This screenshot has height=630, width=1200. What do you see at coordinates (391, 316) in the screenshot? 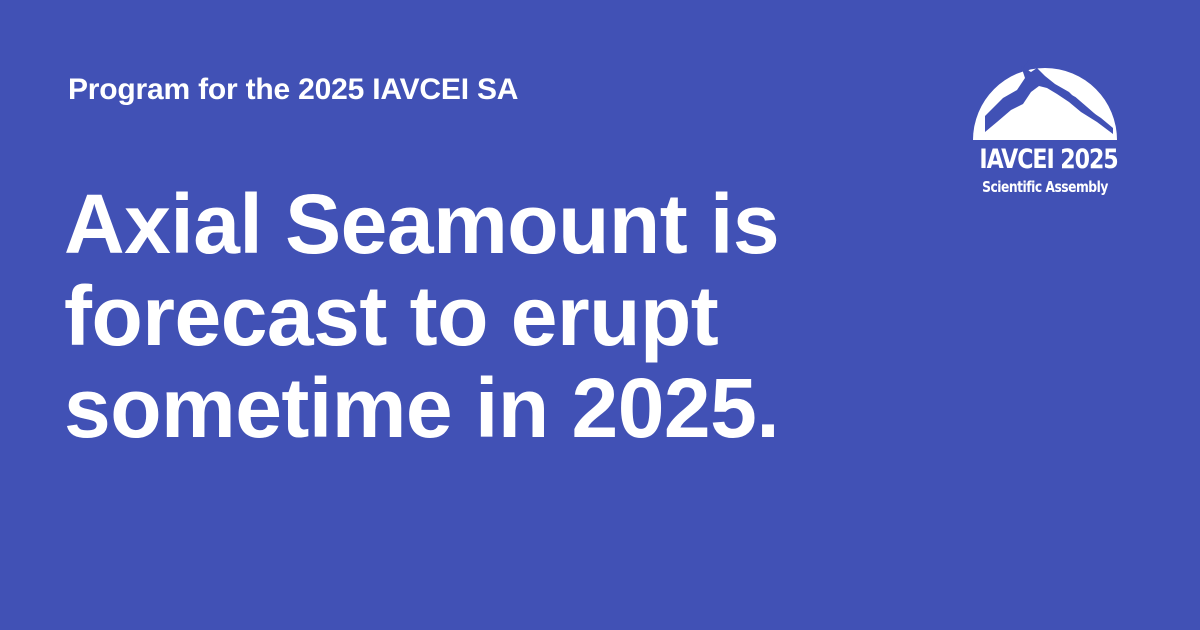
I see `headline-line-2: forecast to erupt` at bounding box center [391, 316].